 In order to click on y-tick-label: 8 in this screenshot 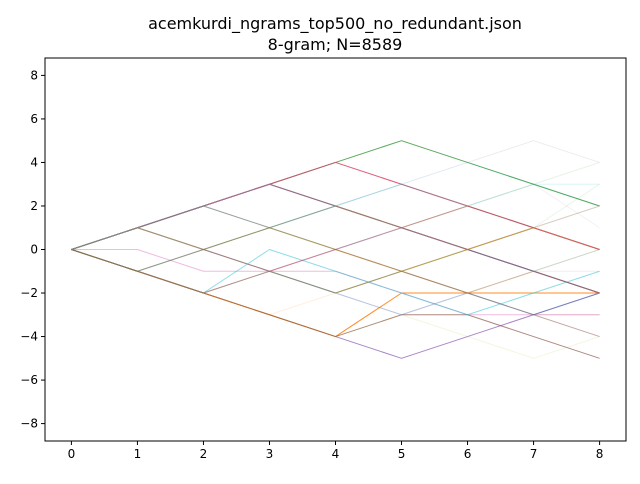, I will do `click(34, 75)`.